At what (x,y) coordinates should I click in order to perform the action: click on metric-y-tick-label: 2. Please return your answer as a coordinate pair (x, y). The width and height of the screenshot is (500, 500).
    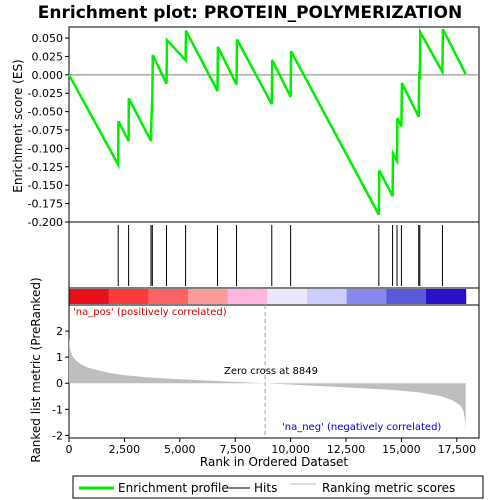
    Looking at the image, I should click on (59, 331).